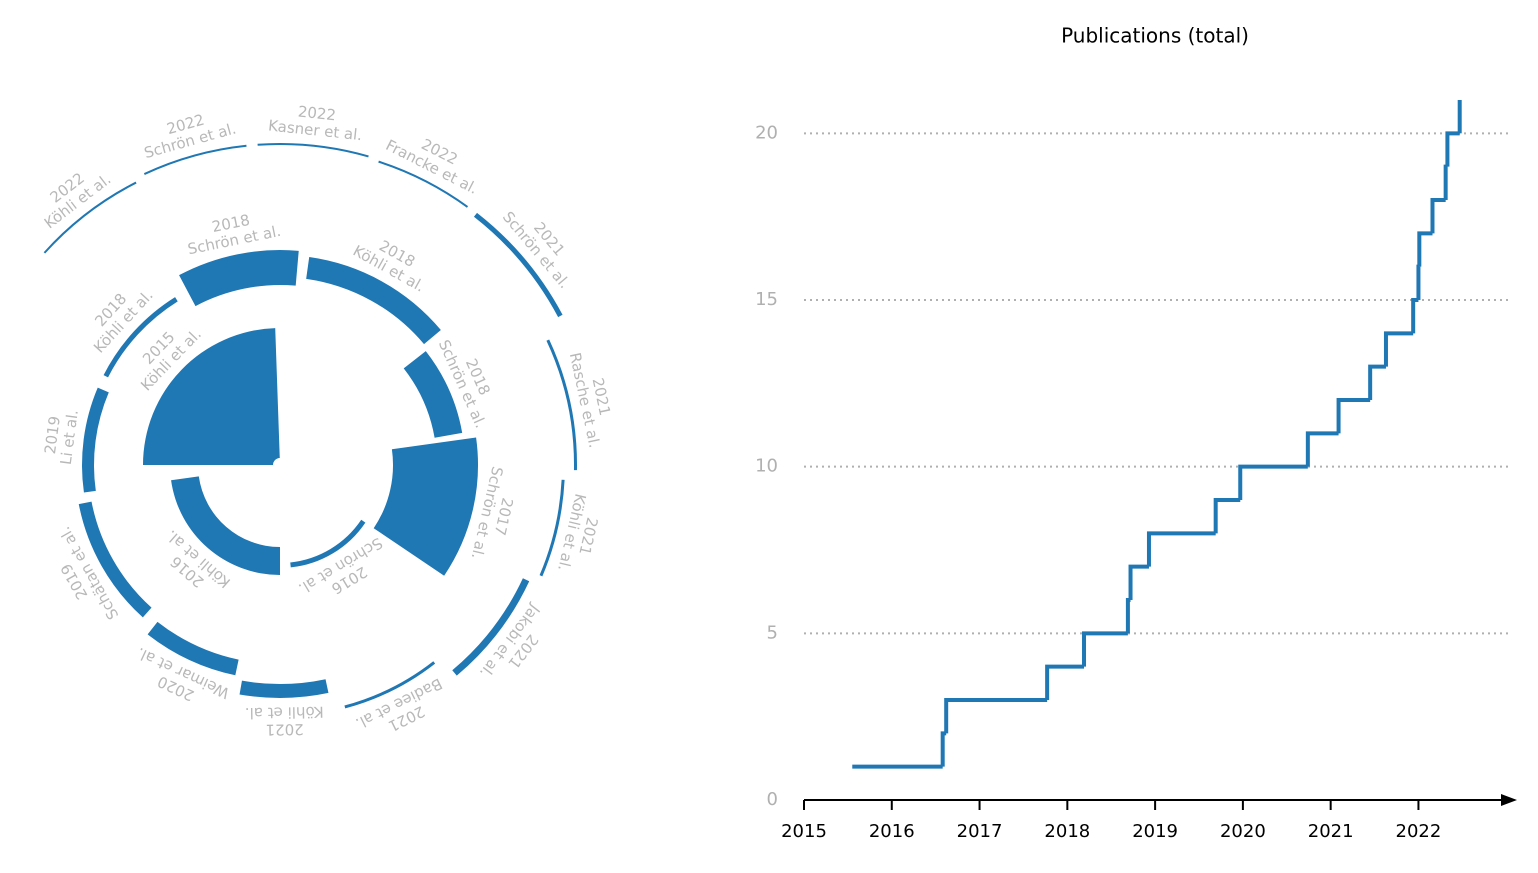 This screenshot has height=873, width=1538. Describe the element at coordinates (1419, 831) in the screenshot. I see `x-tick-label: 2022` at that location.